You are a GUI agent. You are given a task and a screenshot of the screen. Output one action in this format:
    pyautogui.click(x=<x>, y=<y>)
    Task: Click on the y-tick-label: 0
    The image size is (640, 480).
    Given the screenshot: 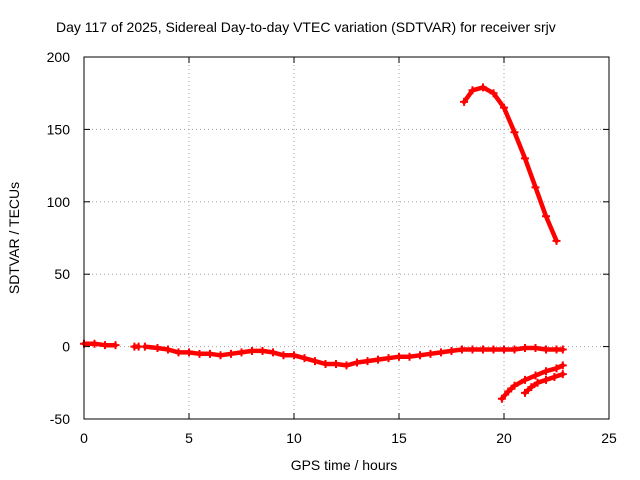 What is the action you would take?
    pyautogui.click(x=66, y=347)
    